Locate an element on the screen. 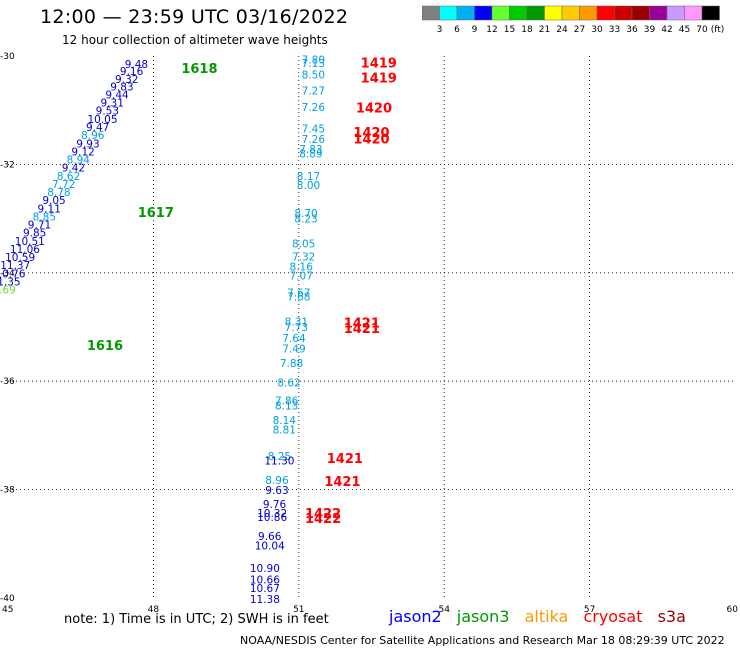  page-title: 12:00 — 23:59 UTC 03/16/2022 is located at coordinates (194, 17).